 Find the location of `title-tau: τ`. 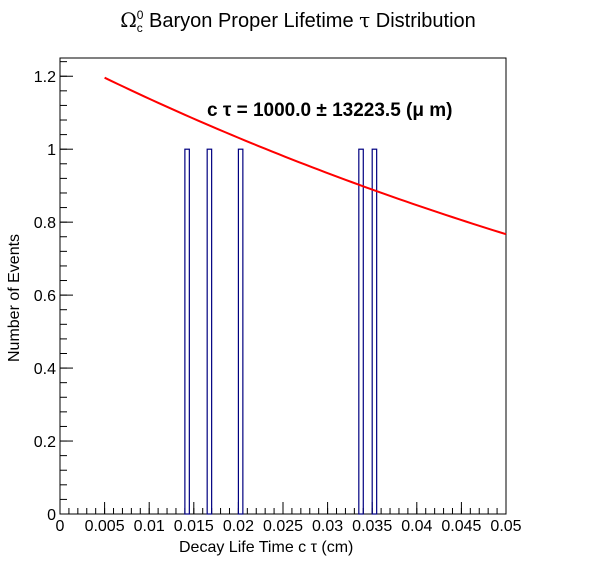

title-tau: τ is located at coordinates (365, 20).